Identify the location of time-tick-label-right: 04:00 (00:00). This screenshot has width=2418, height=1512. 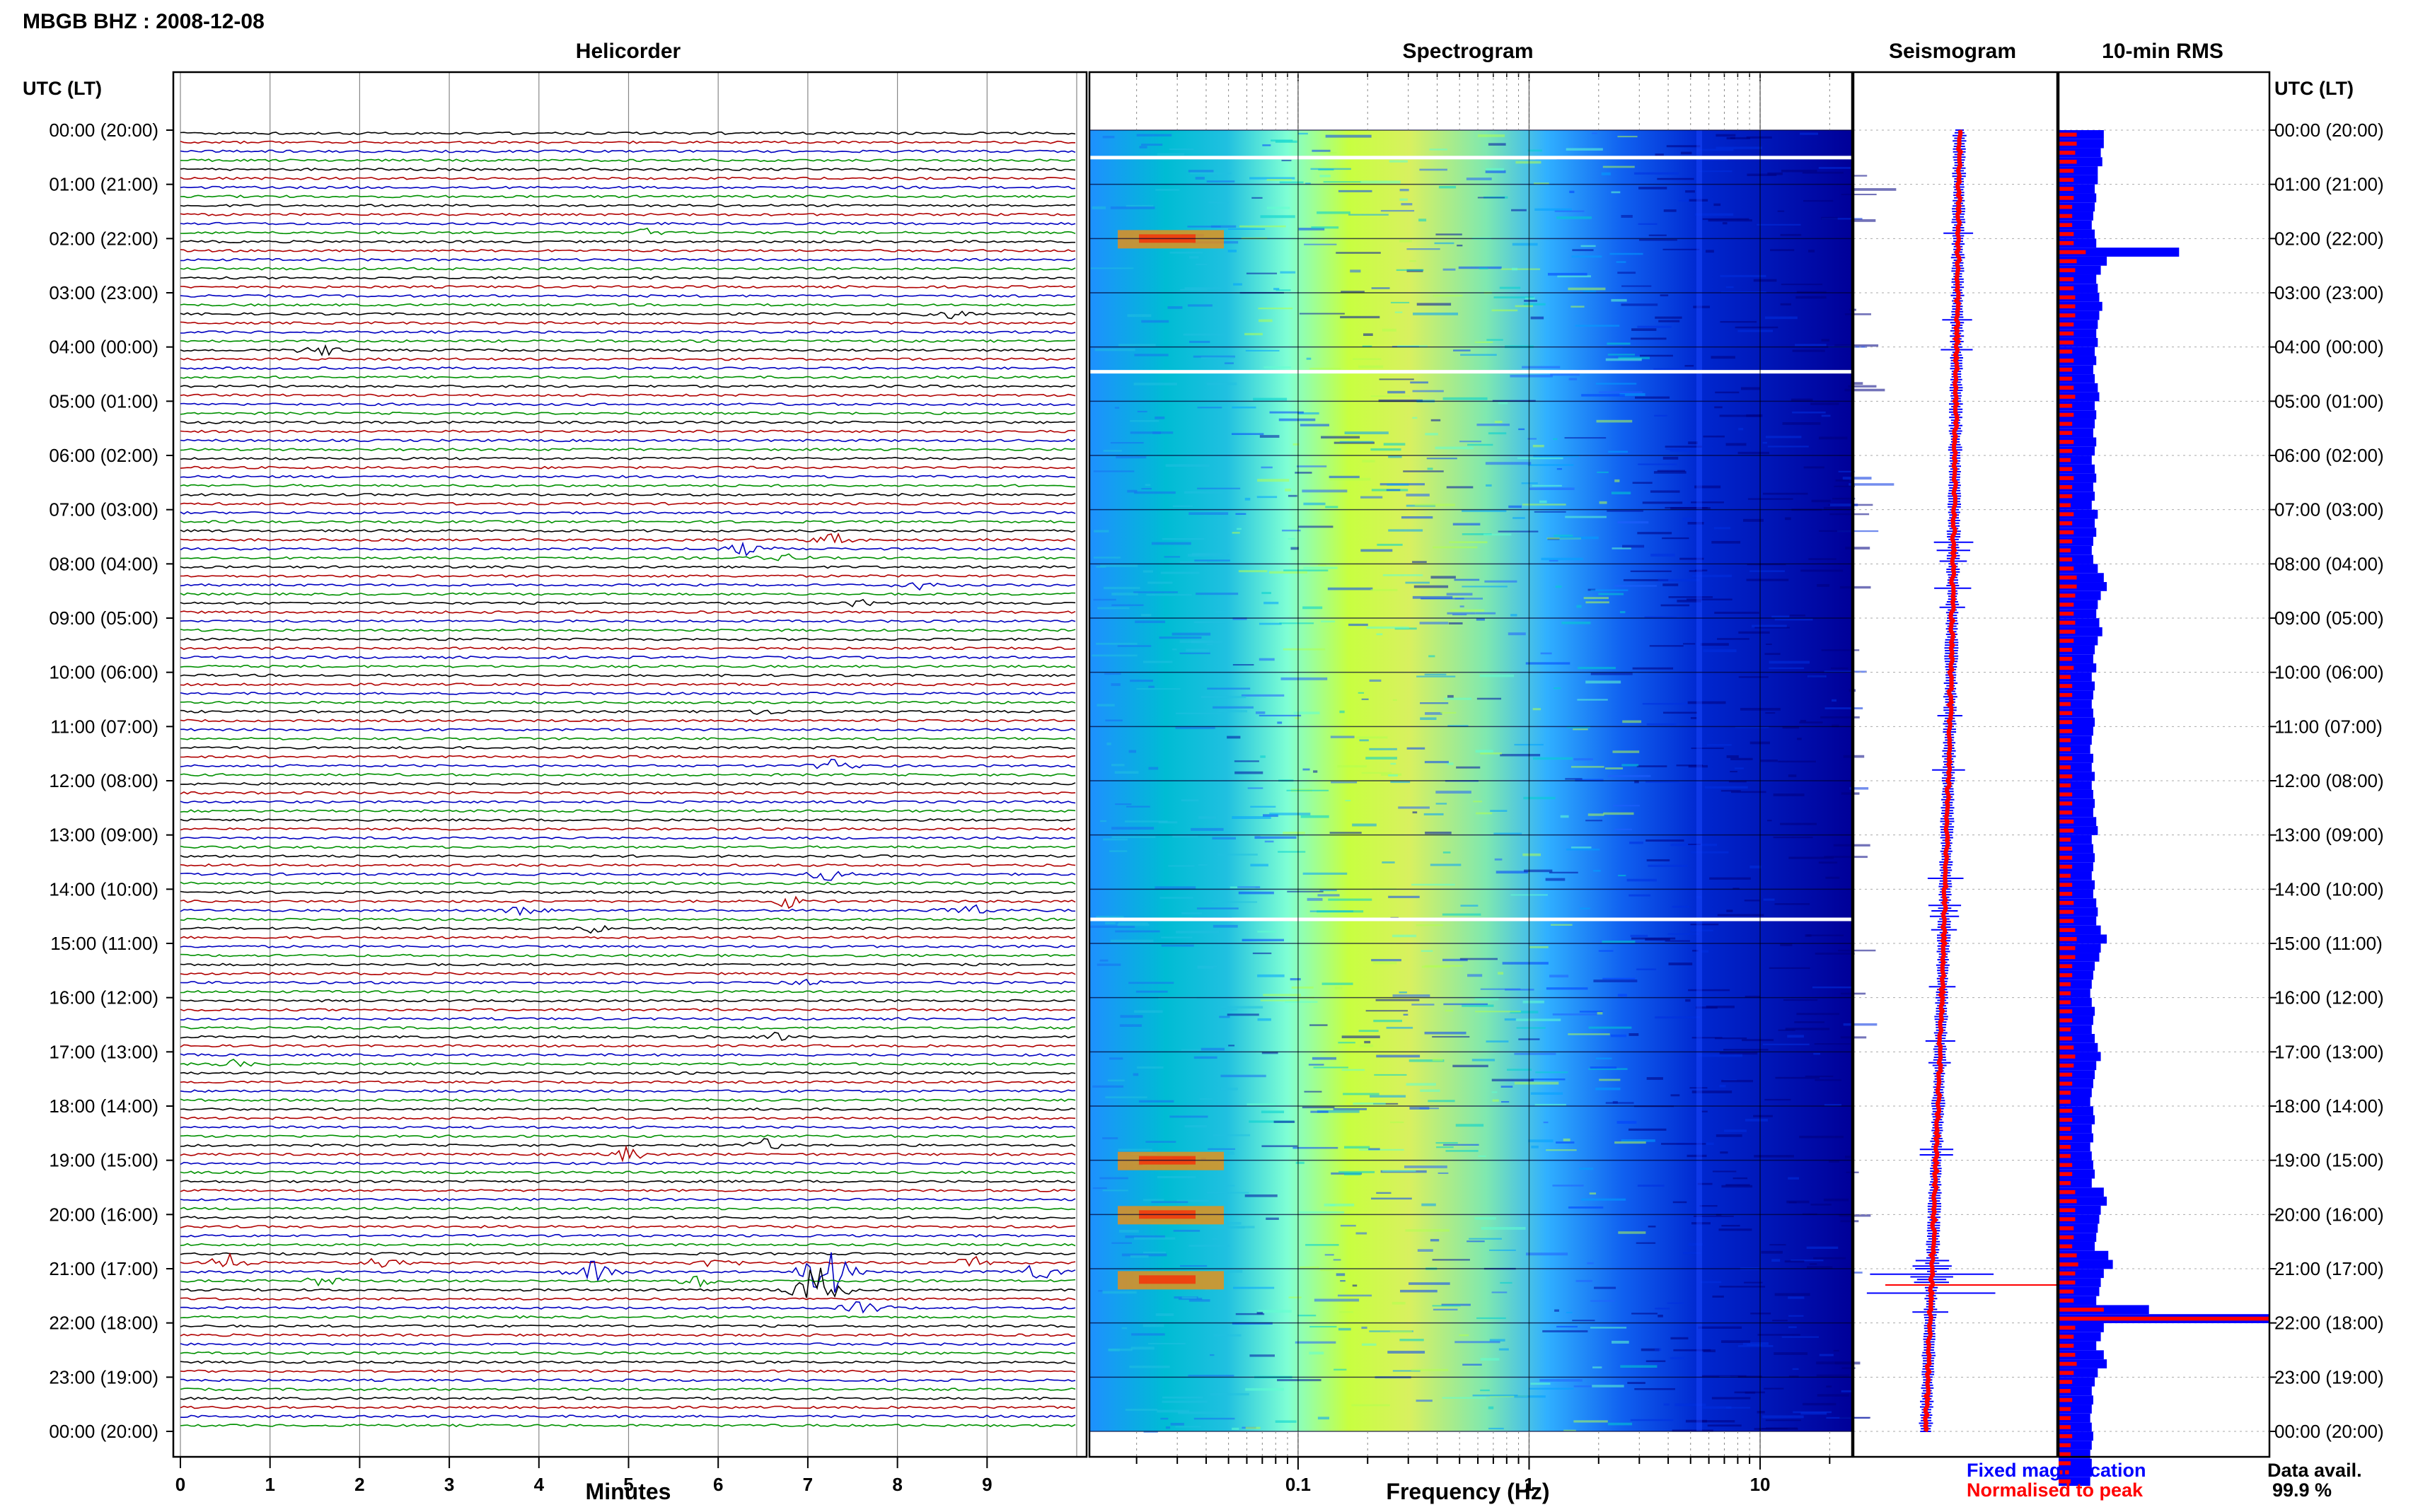
(2329, 347).